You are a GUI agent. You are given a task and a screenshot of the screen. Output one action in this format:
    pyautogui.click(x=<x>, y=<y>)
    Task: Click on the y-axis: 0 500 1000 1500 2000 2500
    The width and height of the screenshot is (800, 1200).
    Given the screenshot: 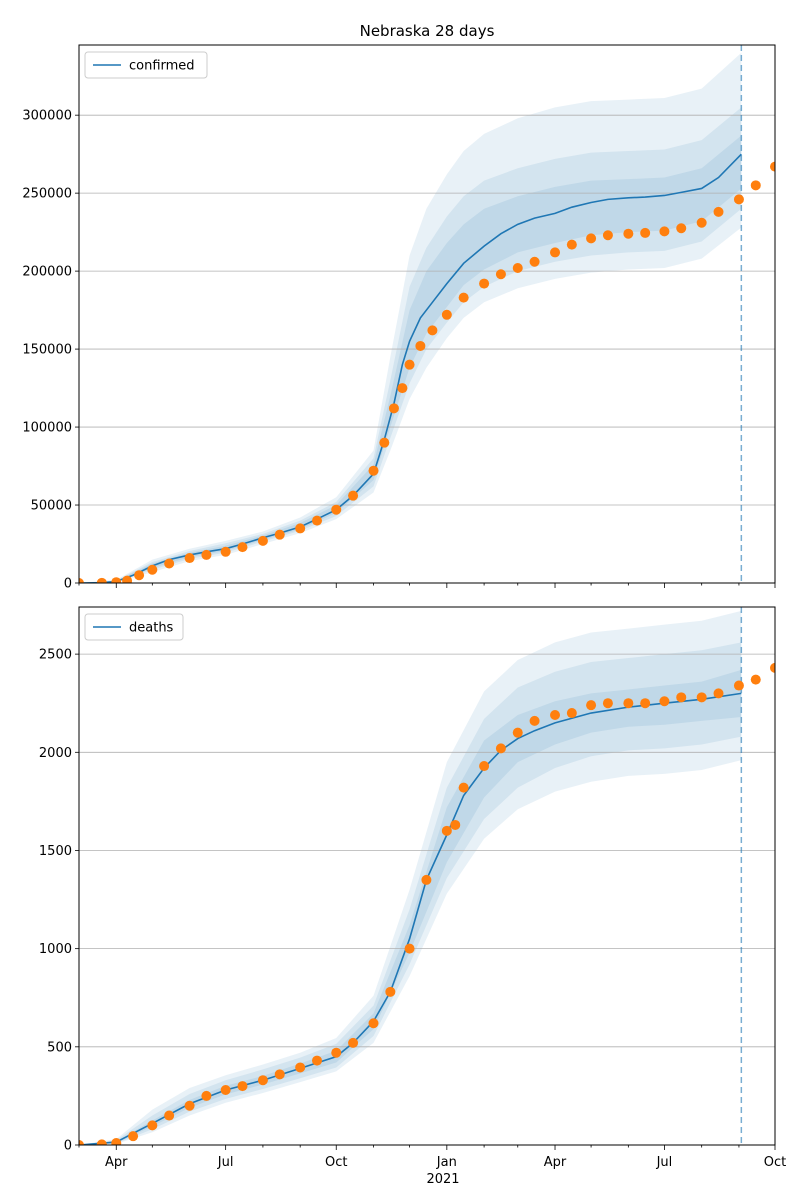 What is the action you would take?
    pyautogui.click(x=59, y=901)
    